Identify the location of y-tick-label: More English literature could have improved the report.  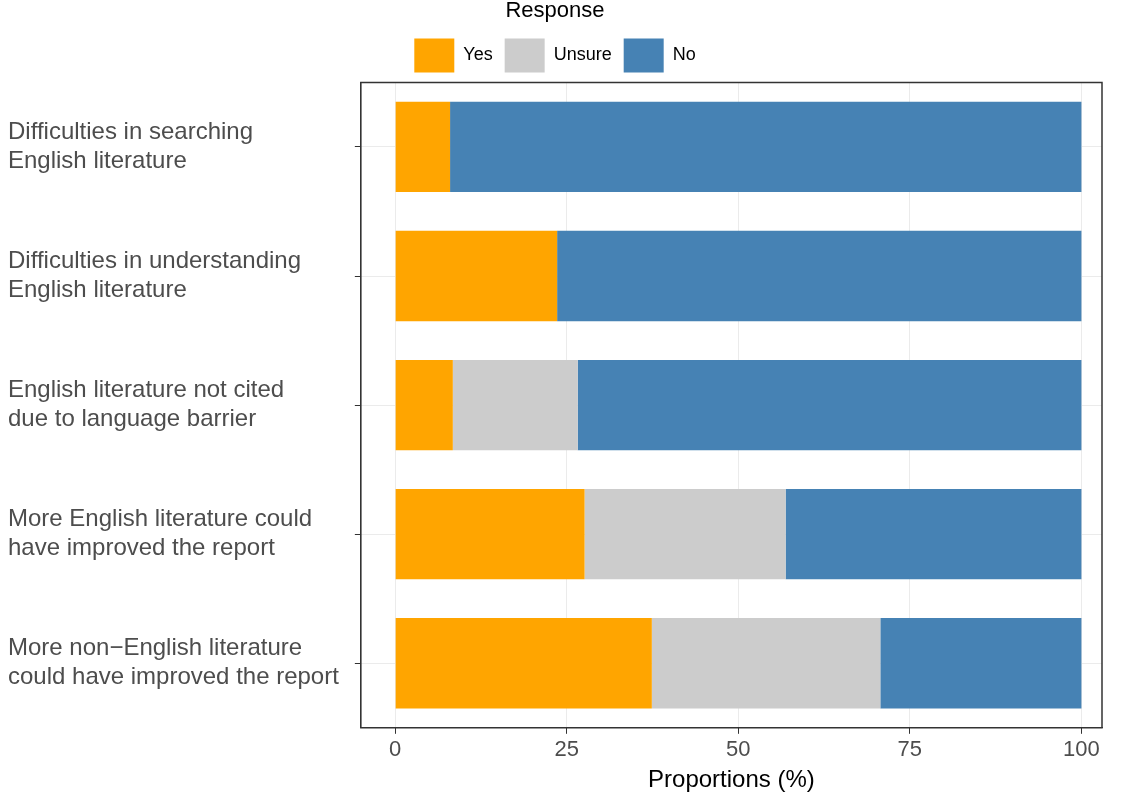
(160, 532).